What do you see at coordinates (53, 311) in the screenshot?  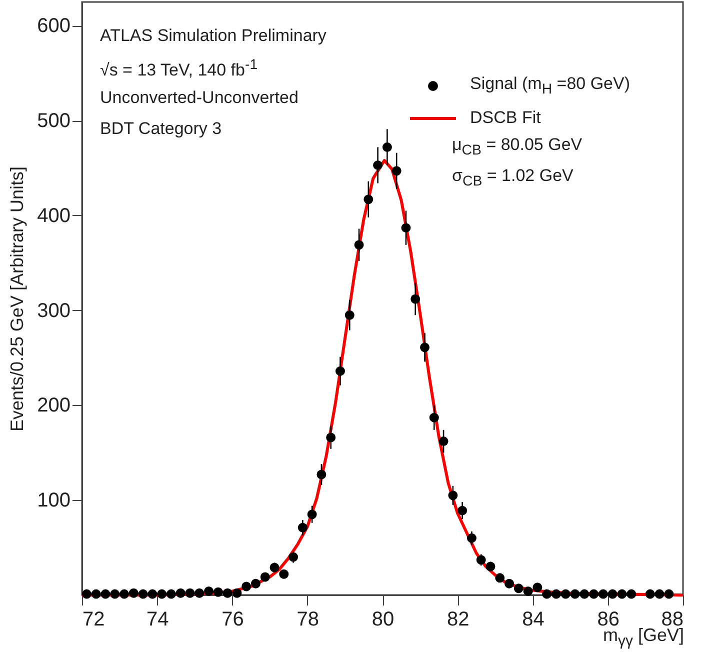 I see `y-tick-label: 300` at bounding box center [53, 311].